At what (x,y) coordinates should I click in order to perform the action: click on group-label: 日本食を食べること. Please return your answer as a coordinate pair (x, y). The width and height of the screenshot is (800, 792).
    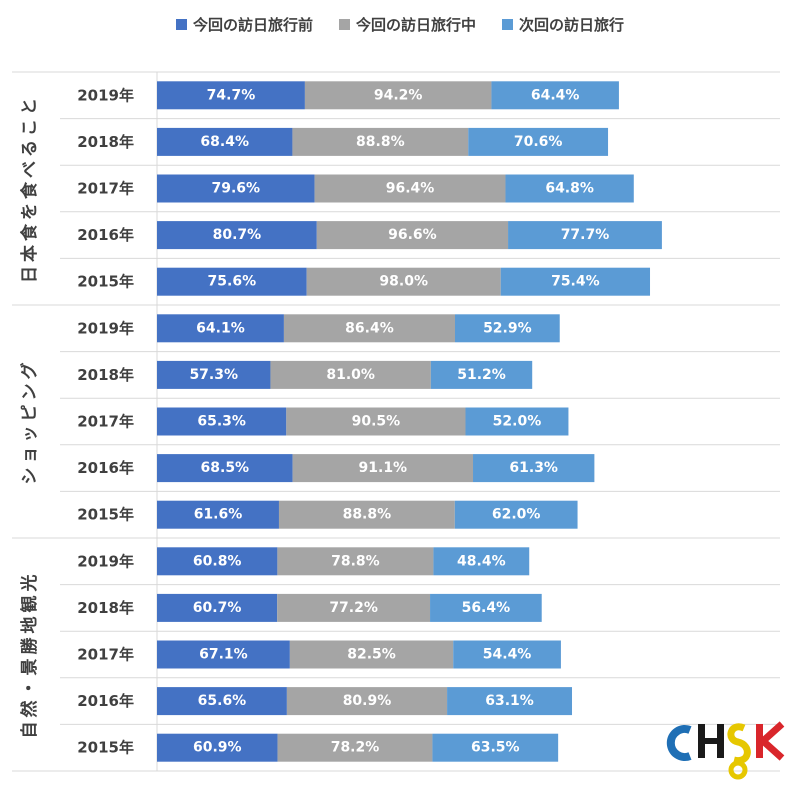
    Looking at the image, I should click on (29, 188).